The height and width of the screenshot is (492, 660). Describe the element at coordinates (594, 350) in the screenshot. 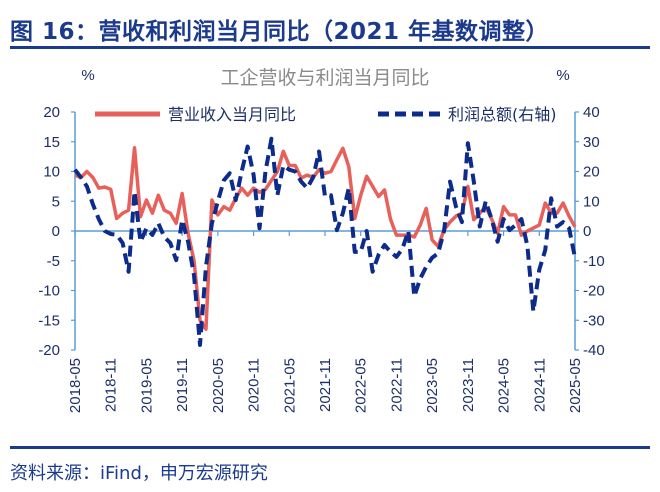

I see `right-tick-label: -40` at that location.